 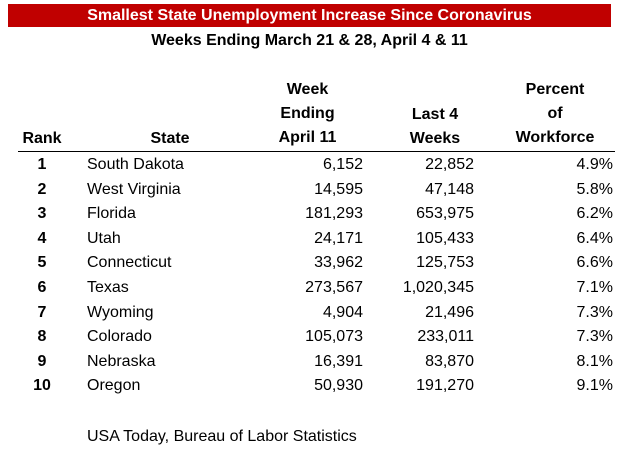 I want to click on cell-rank: 5, so click(x=42, y=263).